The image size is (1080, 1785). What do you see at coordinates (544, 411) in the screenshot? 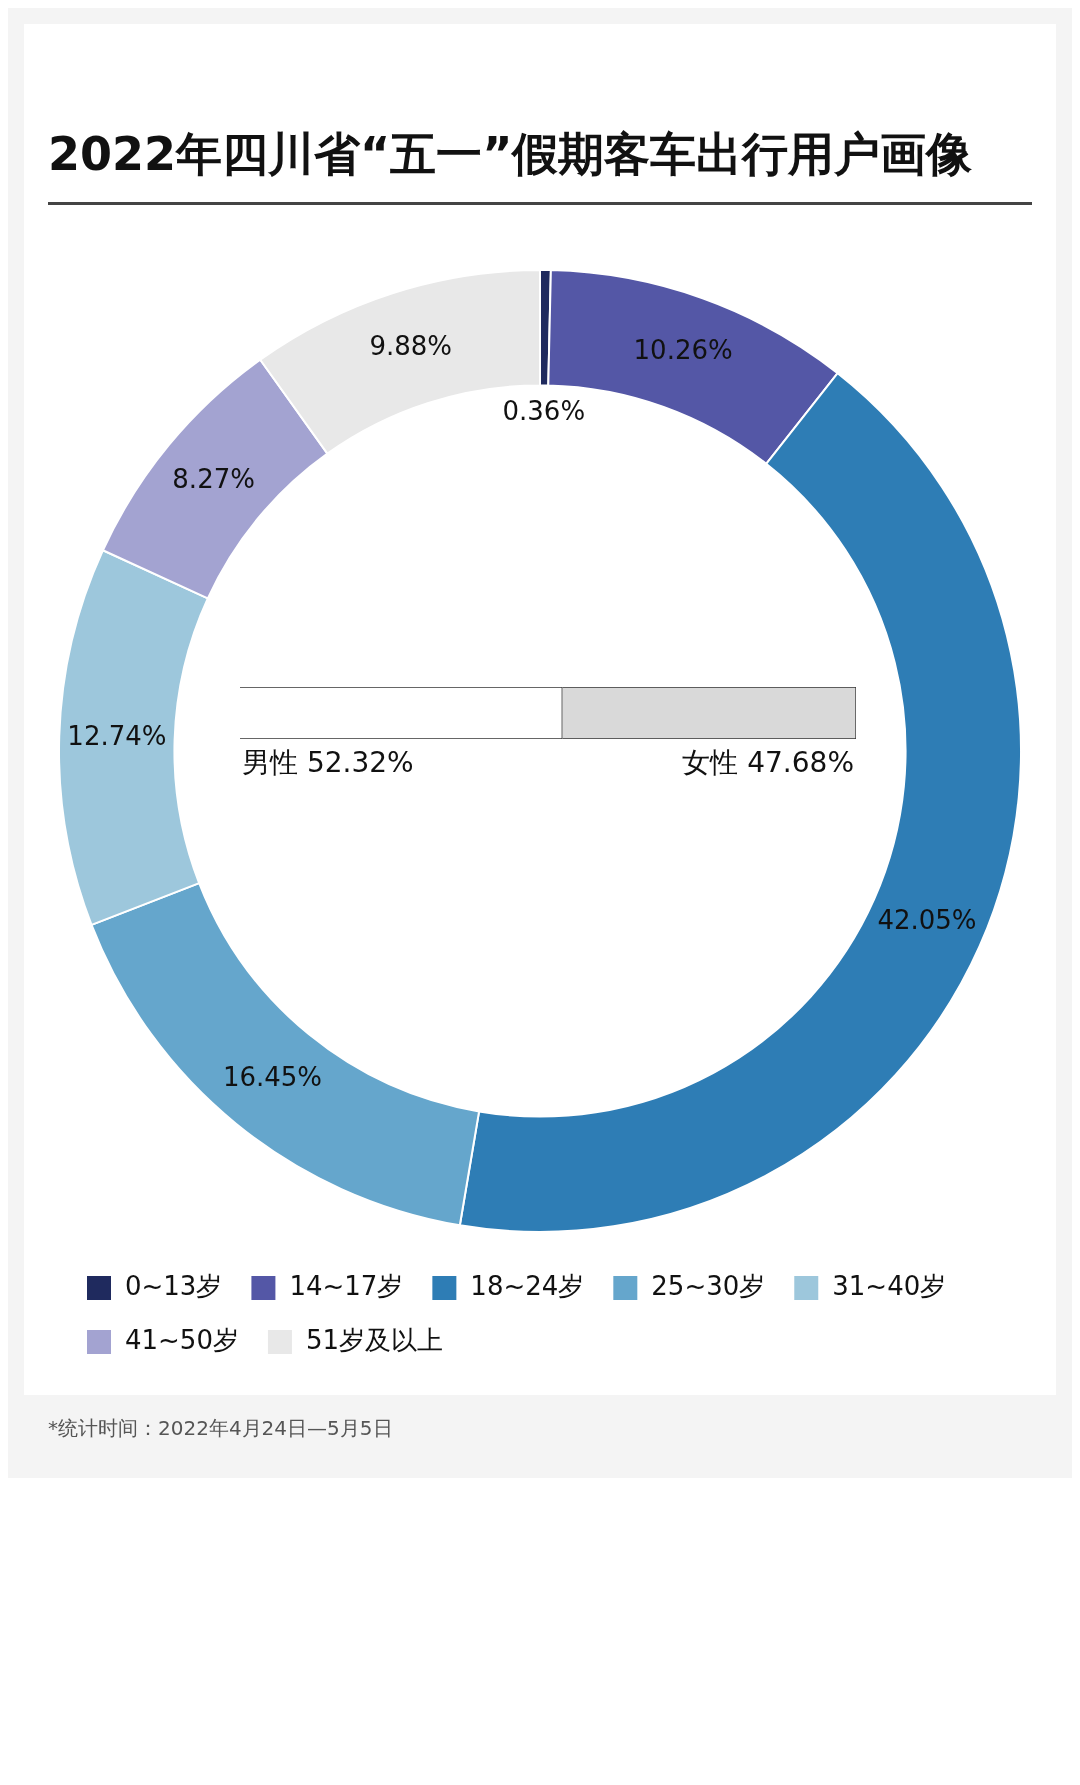
I see `data-label: 0.36%` at bounding box center [544, 411].